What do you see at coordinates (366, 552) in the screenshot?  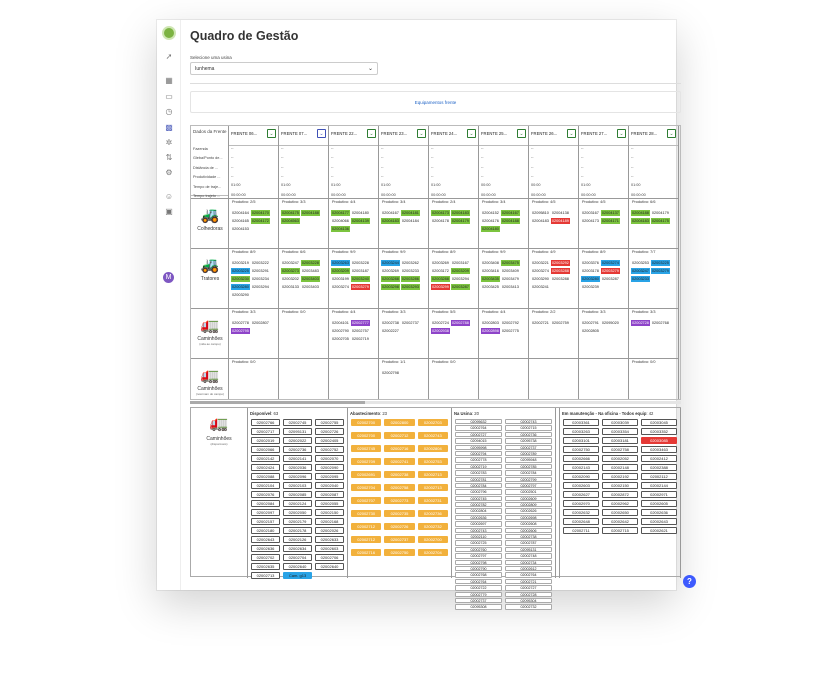 I see `truck-chip: 02002716` at bounding box center [366, 552].